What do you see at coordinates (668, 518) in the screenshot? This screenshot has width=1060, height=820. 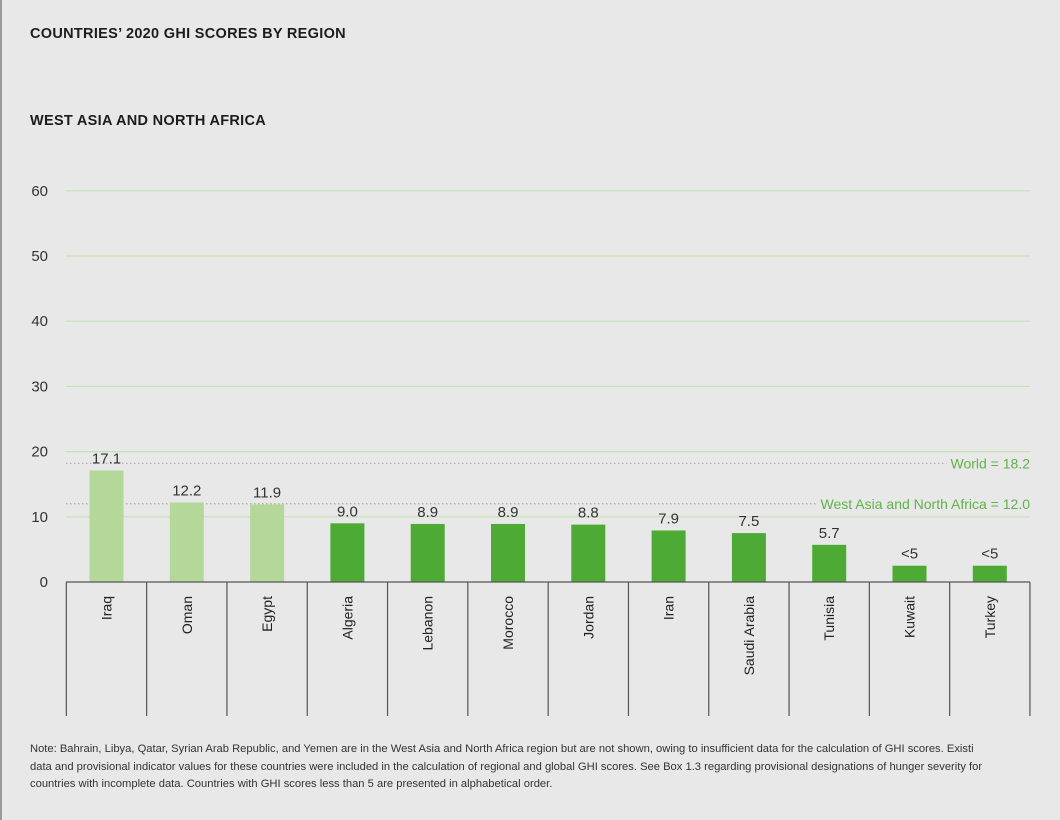 I see `value-label: 7.9` at bounding box center [668, 518].